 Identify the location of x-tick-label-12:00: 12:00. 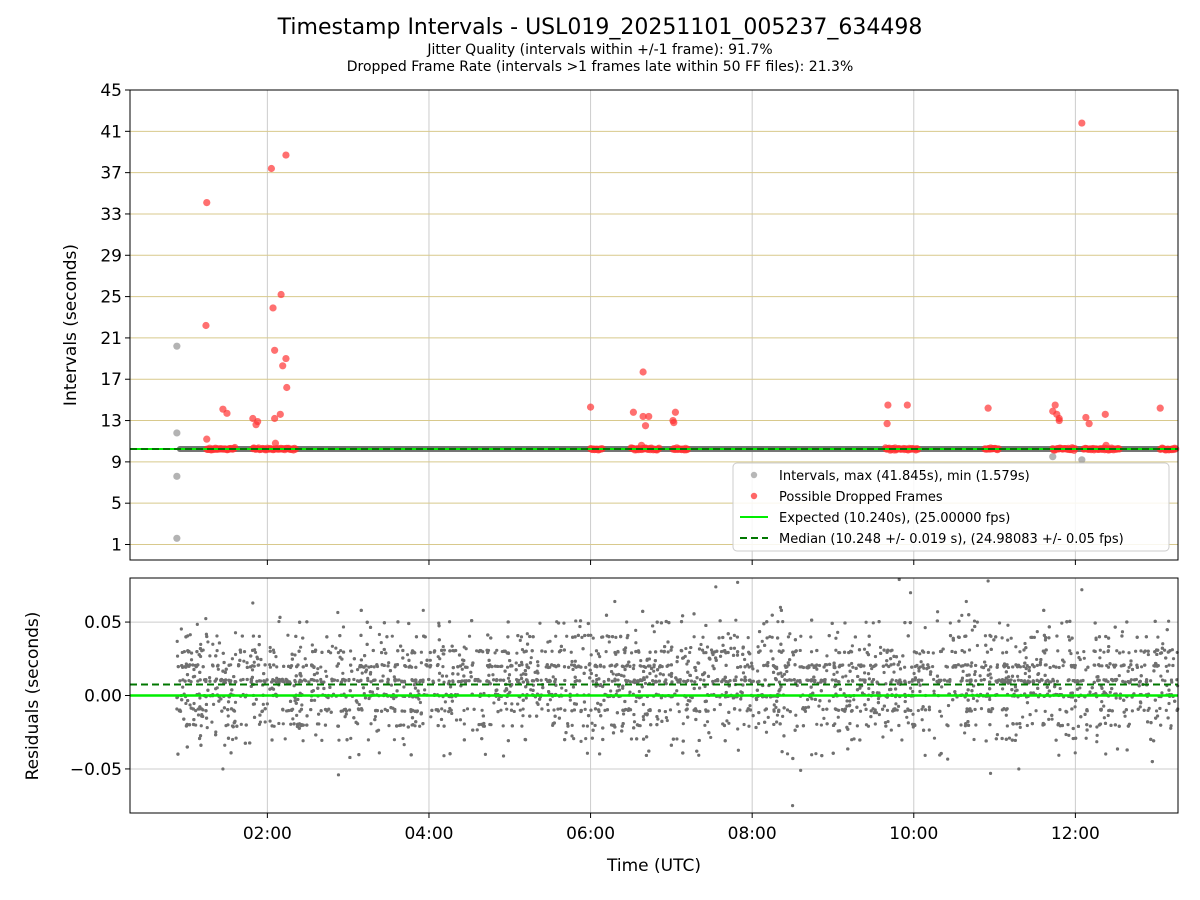
(1075, 834).